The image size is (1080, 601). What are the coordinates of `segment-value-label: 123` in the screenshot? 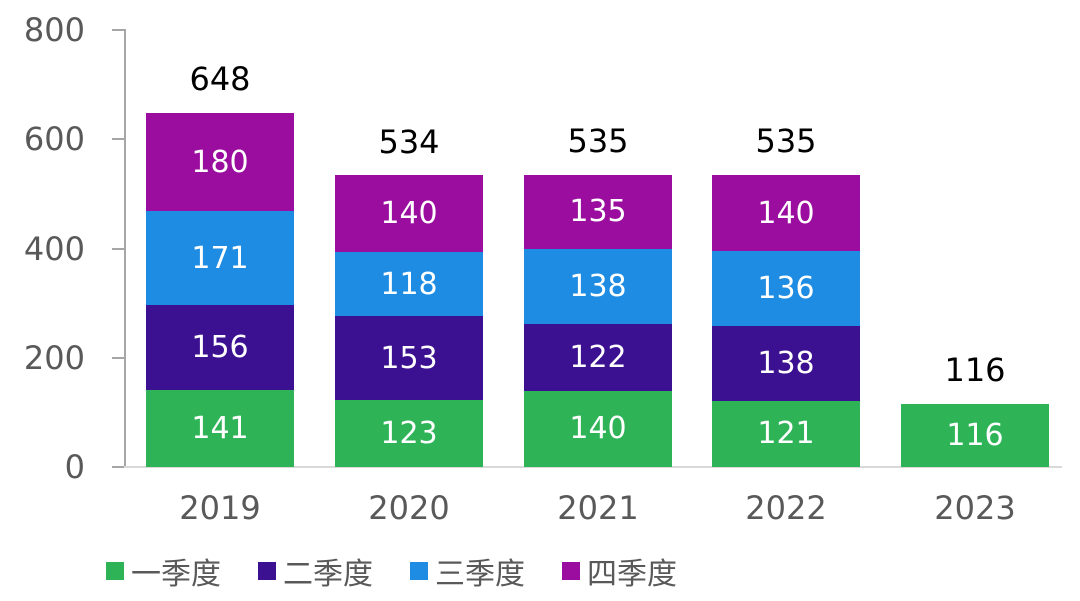 It's located at (409, 433).